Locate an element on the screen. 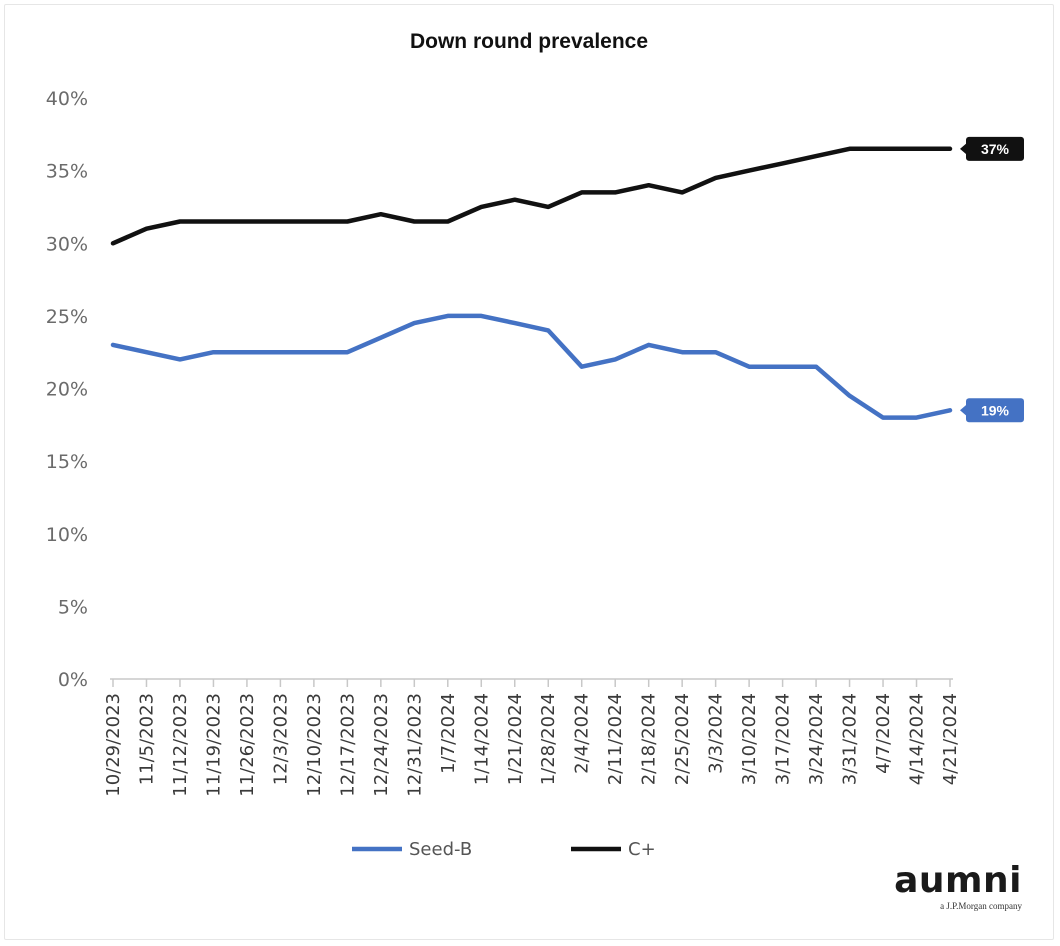 The height and width of the screenshot is (946, 1060). y-axis: 0% 5% 10% 15% 20% 25% 30% 35% 40% is located at coordinates (67, 389).